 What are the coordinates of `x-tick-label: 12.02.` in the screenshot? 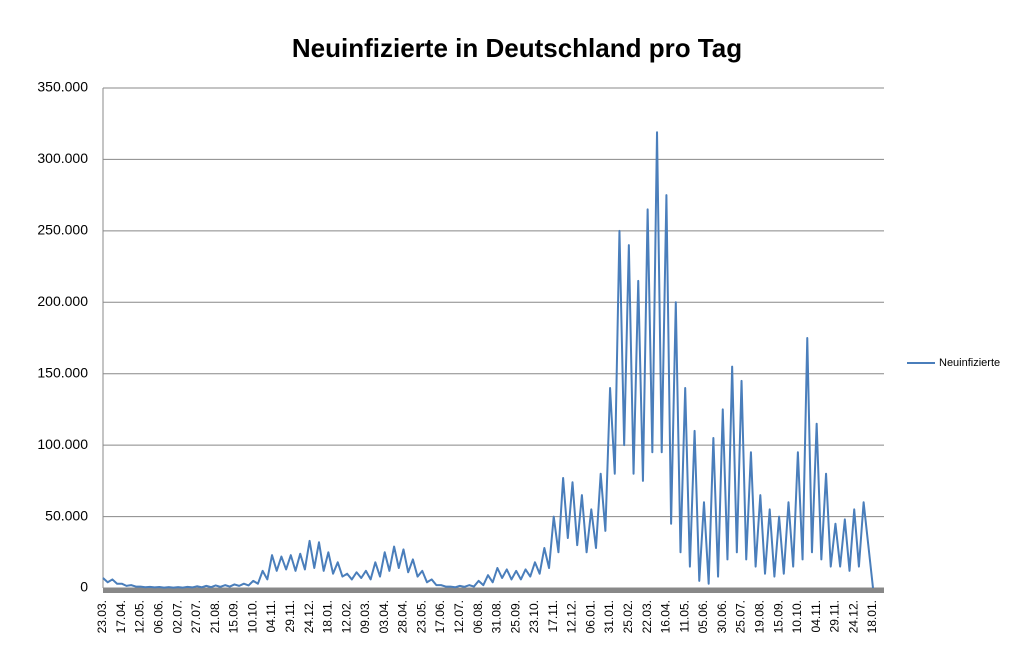 It's located at (346, 616).